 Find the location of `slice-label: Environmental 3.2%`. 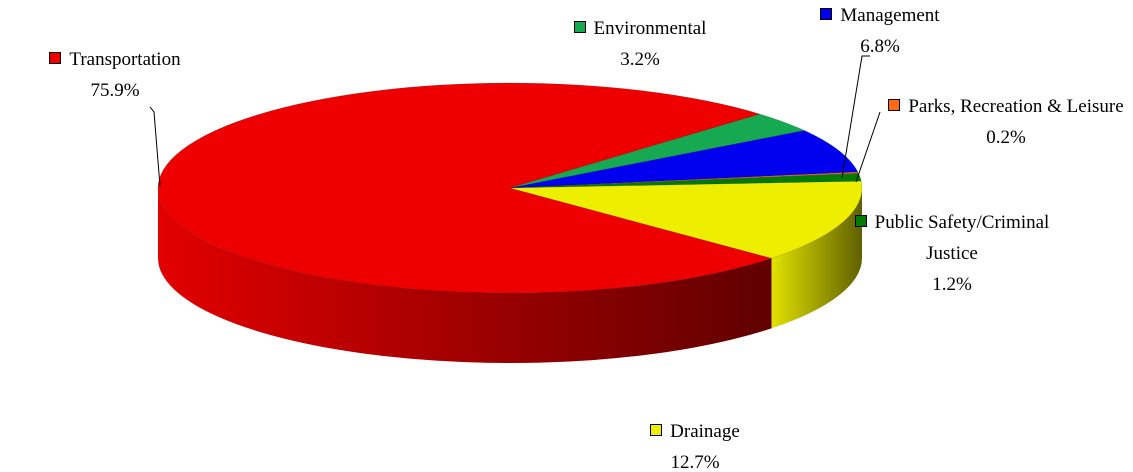

slice-label: Environmental 3.2% is located at coordinates (640, 44).